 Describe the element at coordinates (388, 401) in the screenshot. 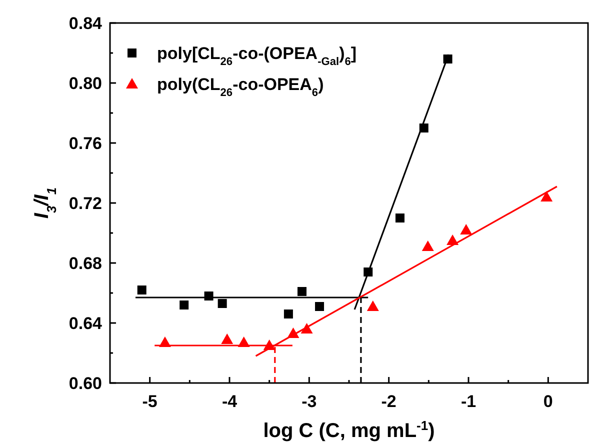

I see `x-tick-label: -2` at that location.